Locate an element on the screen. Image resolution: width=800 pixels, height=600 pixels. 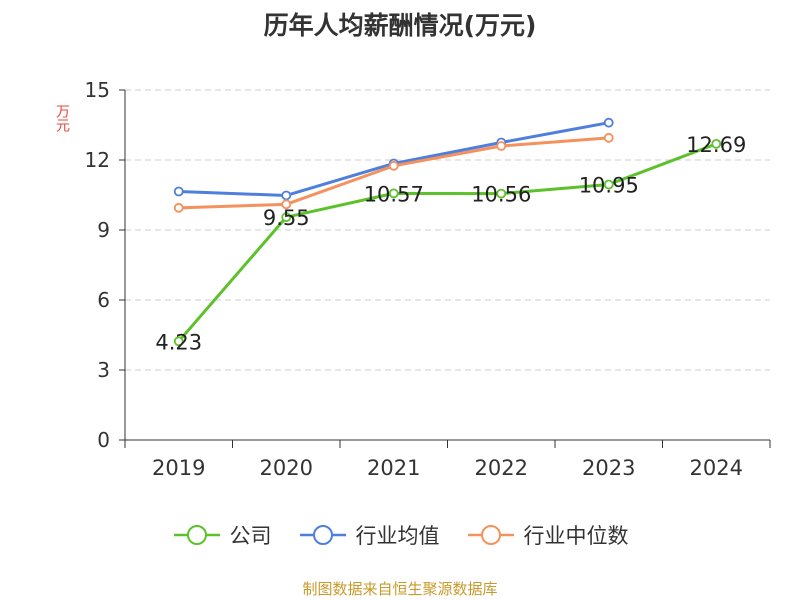
y-tick-label: 15 is located at coordinates (97, 90).